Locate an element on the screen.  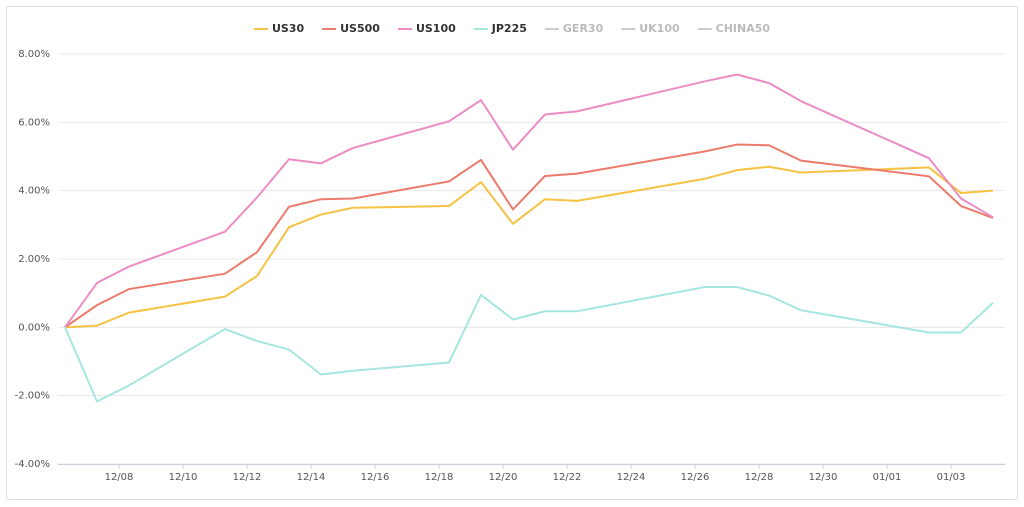
y-tick-label: 4.00% is located at coordinates (34, 191).